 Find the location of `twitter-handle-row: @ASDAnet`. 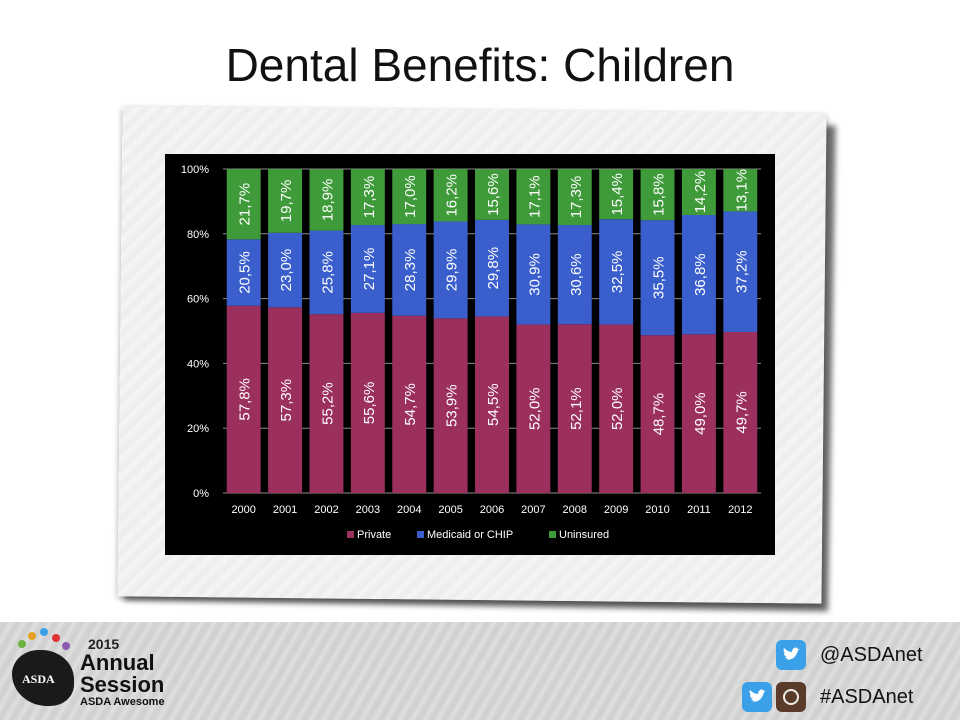

twitter-handle-row: @ASDAnet is located at coordinates (849, 655).